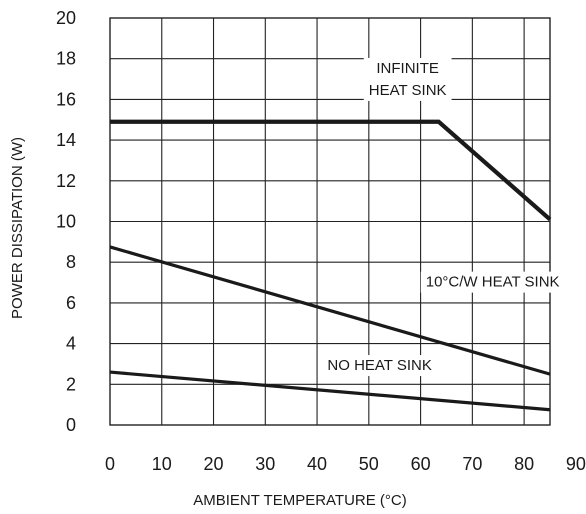 This screenshot has width=586, height=514. What do you see at coordinates (407, 68) in the screenshot?
I see `series-label-text: INFINITE` at bounding box center [407, 68].